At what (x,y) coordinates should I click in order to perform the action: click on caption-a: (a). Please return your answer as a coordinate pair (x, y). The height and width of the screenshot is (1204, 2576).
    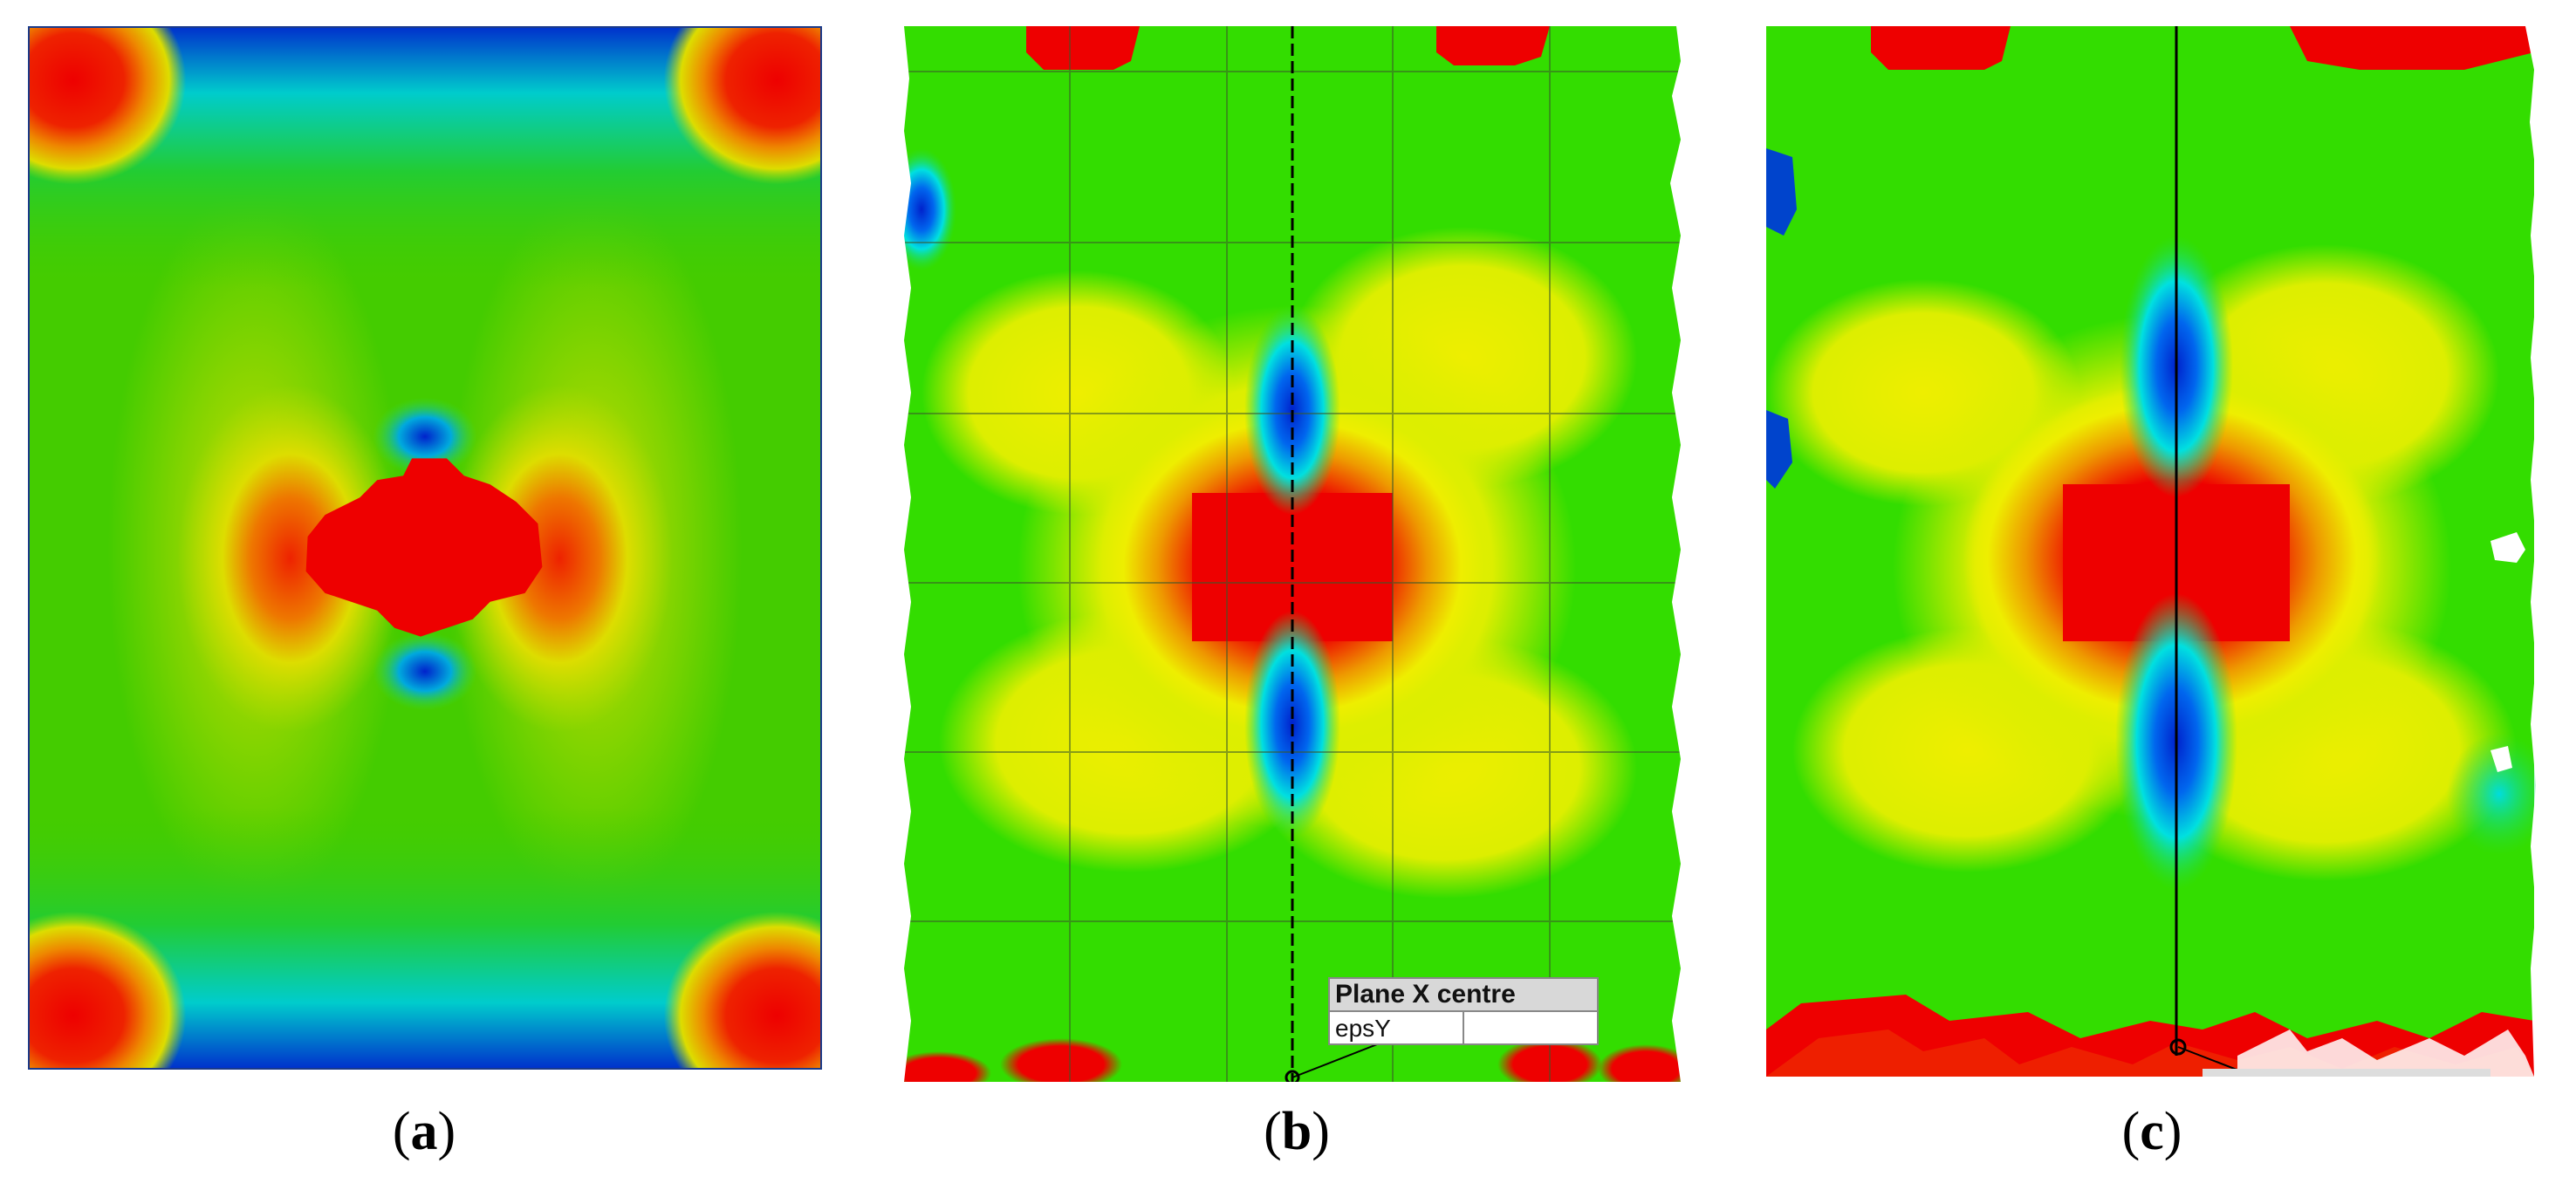
    Looking at the image, I should click on (424, 1132).